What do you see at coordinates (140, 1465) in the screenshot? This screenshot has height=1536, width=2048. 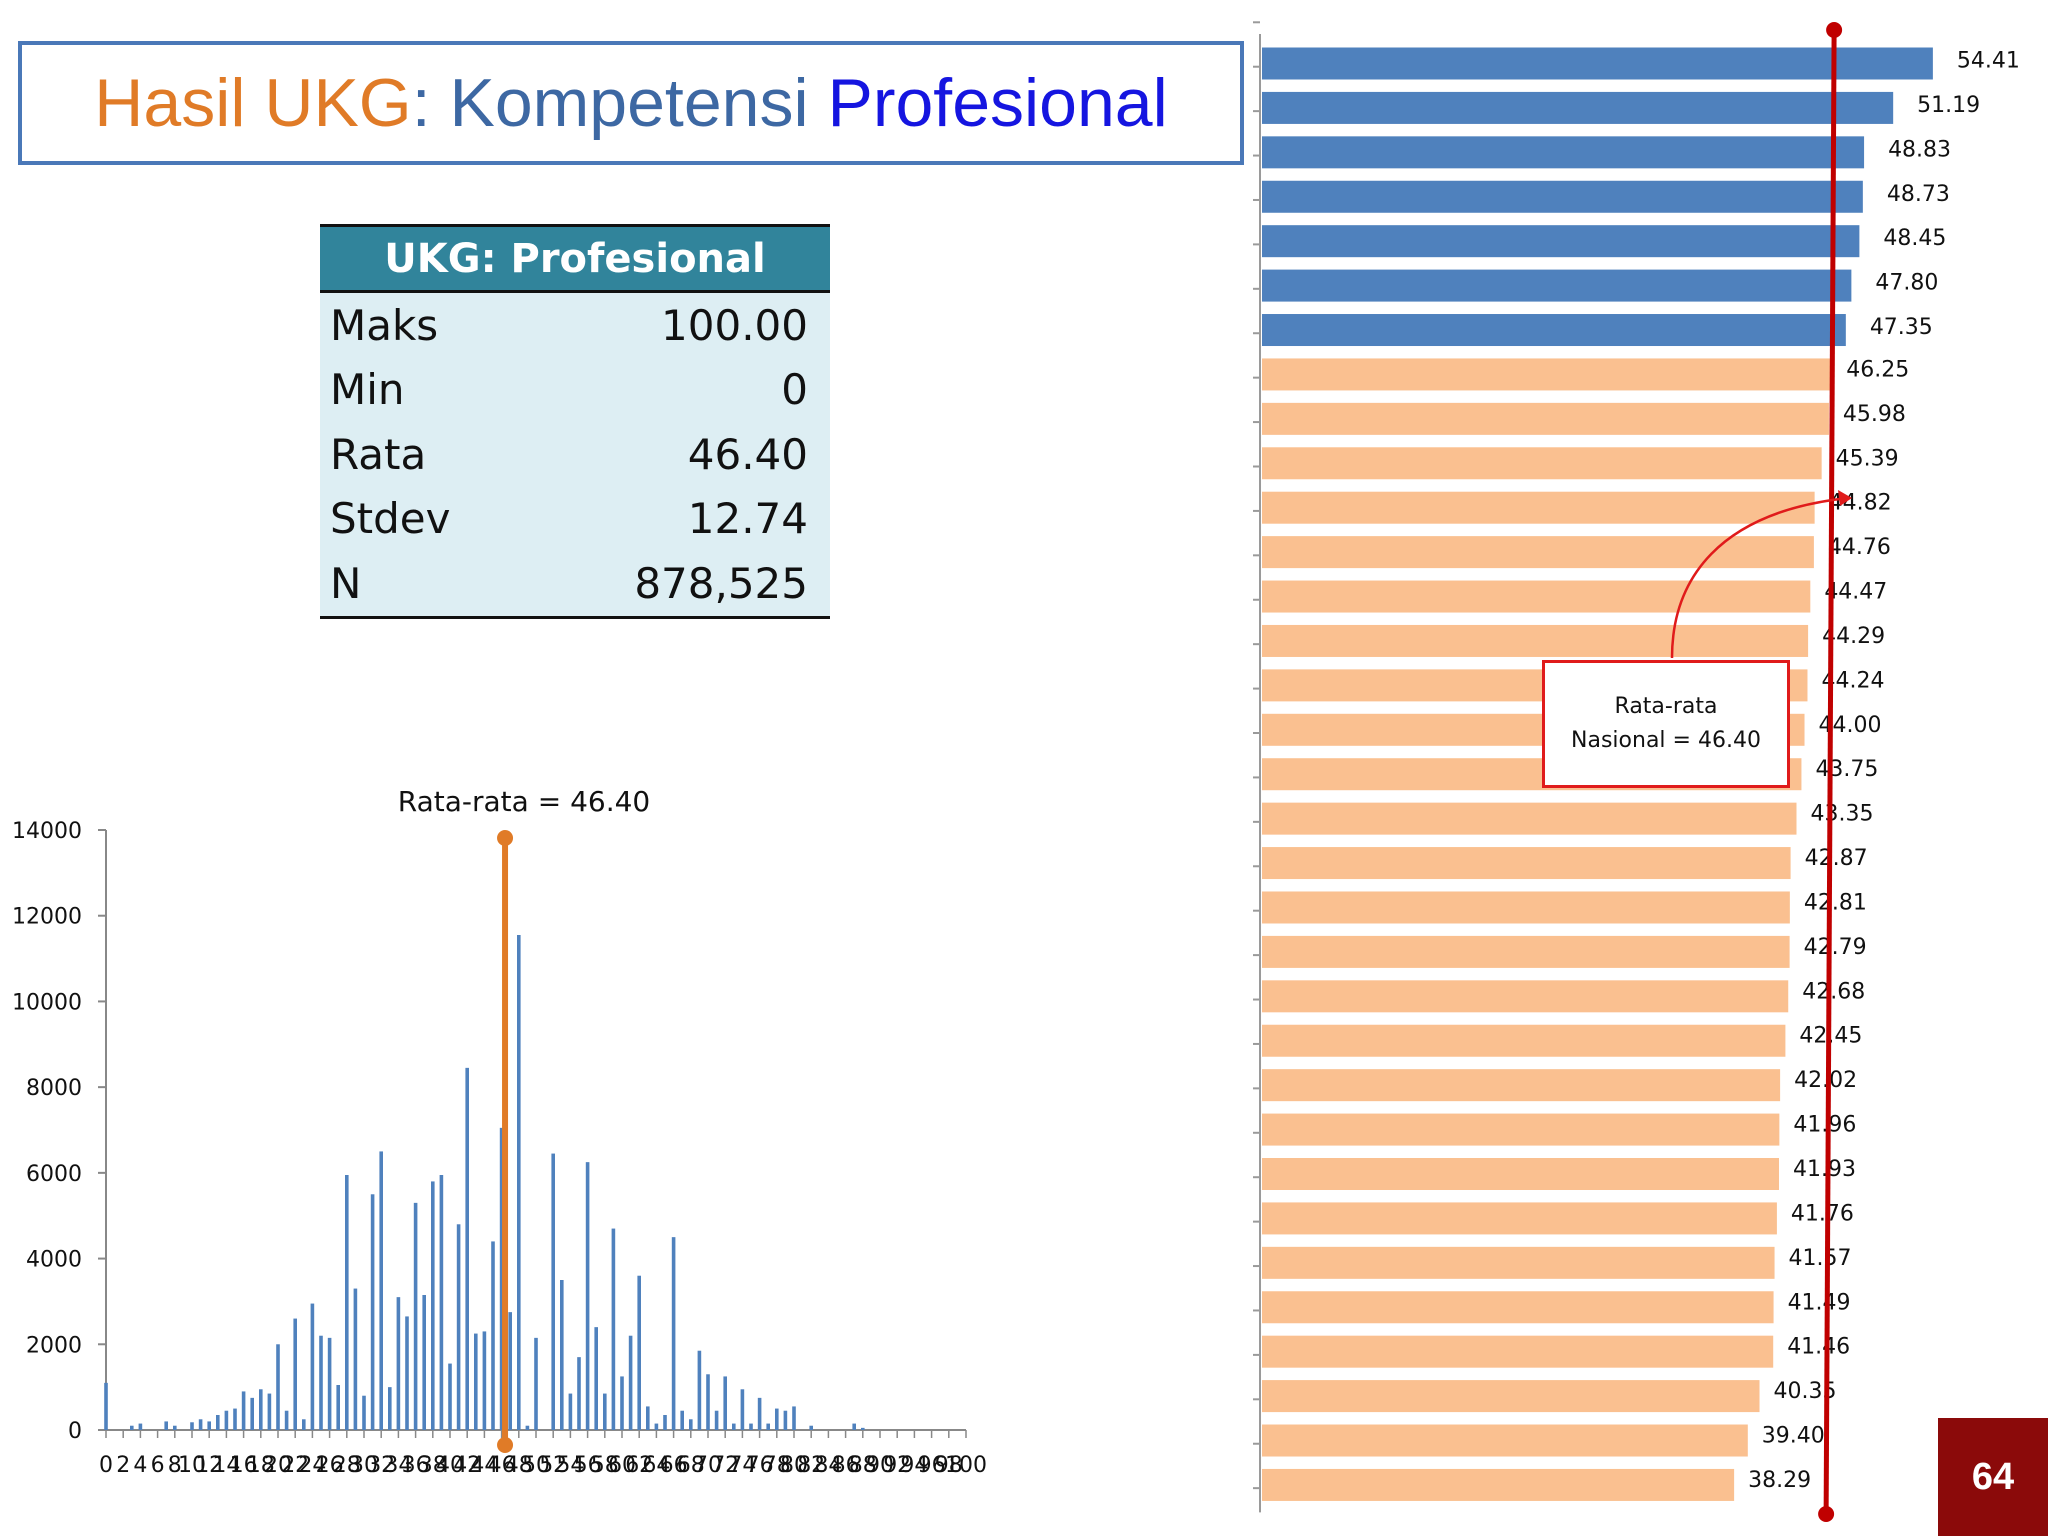 I see `histogram-x-tick-label: 4` at bounding box center [140, 1465].